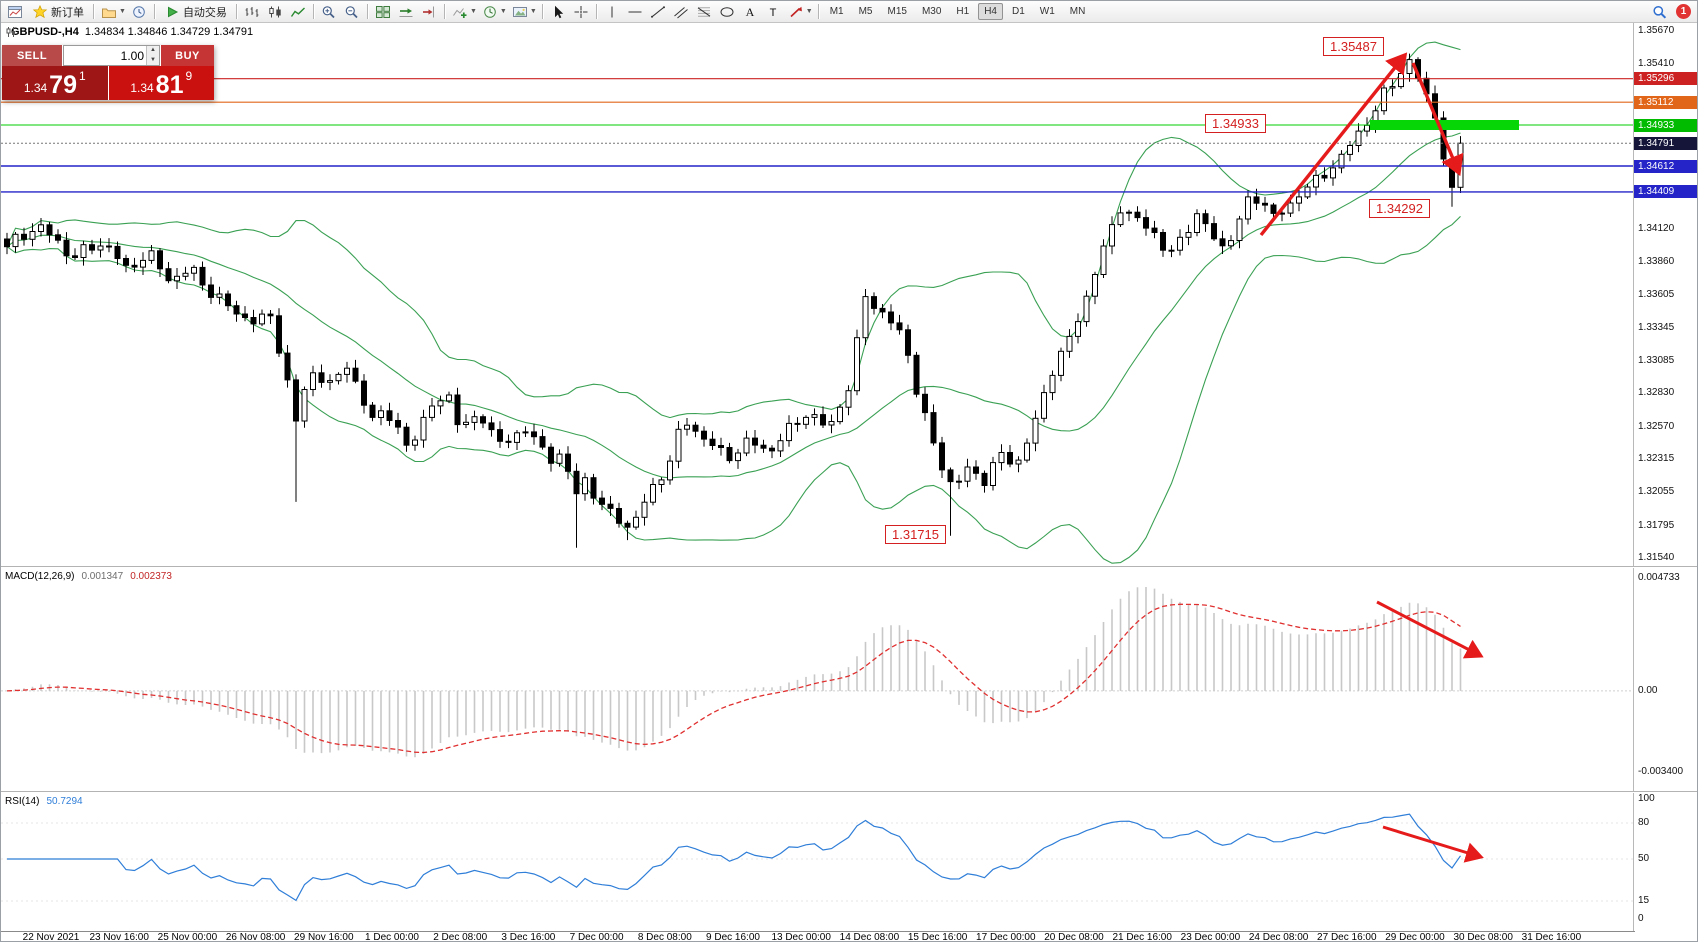  Describe the element at coordinates (990, 11) in the screenshot. I see `timeframe-h4-button: H4` at that location.